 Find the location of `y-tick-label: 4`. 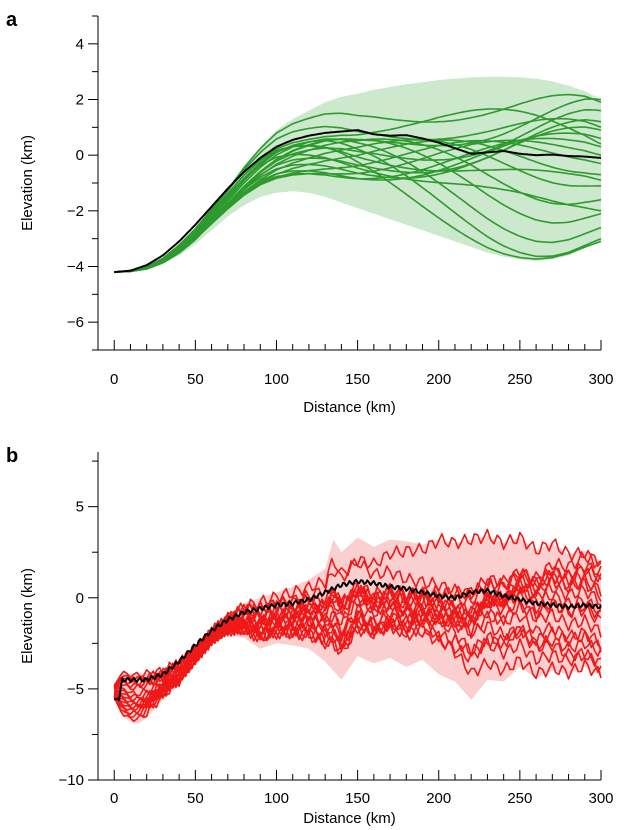

y-tick-label: 4 is located at coordinates (80, 44).